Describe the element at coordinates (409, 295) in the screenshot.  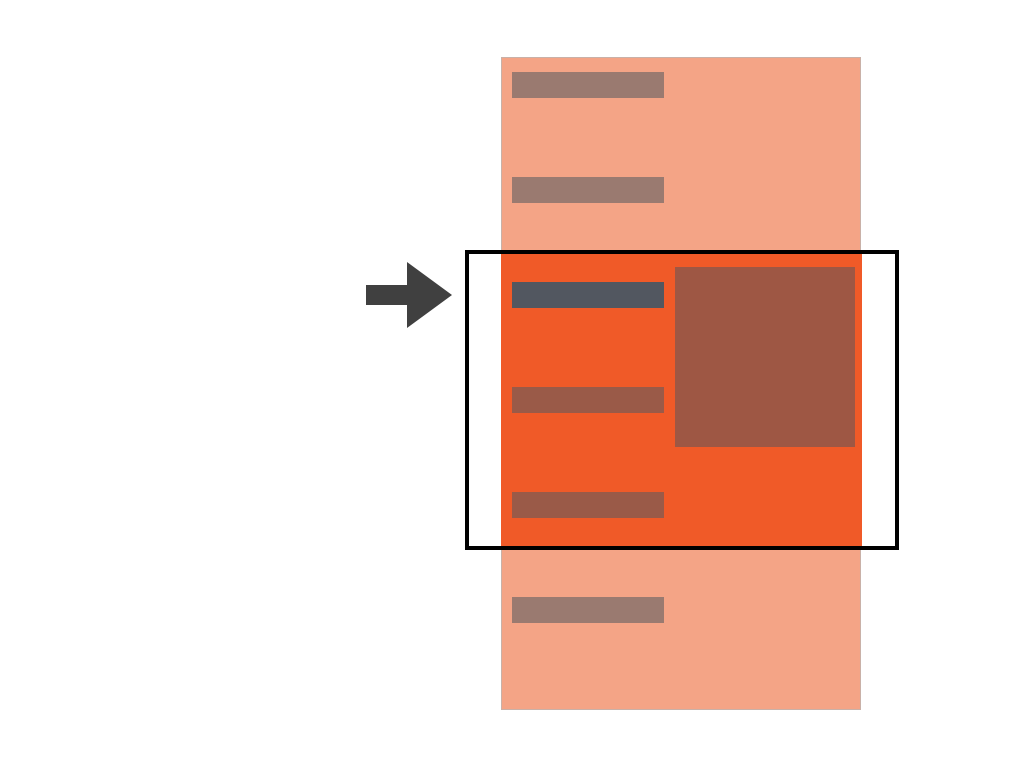
I see `right-arrow-icon` at that location.